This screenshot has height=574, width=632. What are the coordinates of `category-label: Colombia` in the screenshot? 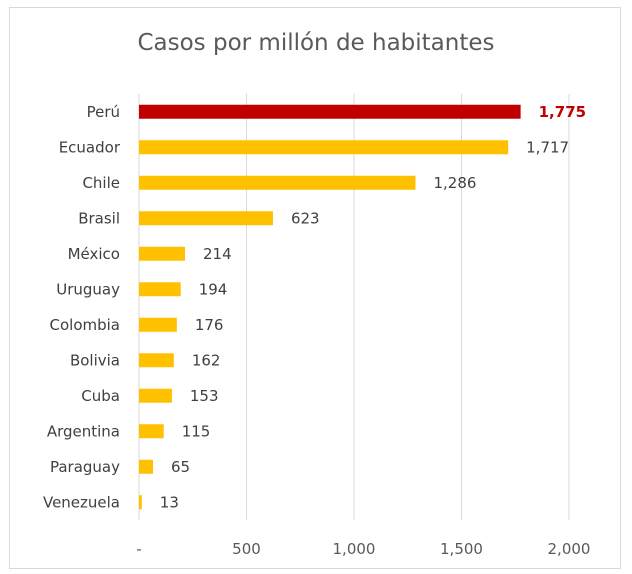 It's located at (85, 325).